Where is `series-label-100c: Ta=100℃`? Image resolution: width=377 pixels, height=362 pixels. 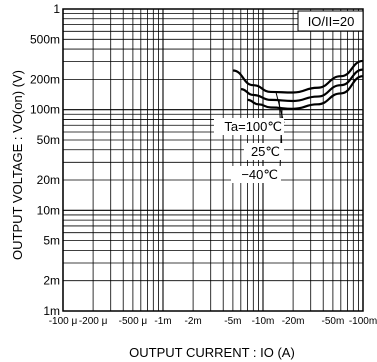 series-label-100c: Ta=100℃ is located at coordinates (253, 126).